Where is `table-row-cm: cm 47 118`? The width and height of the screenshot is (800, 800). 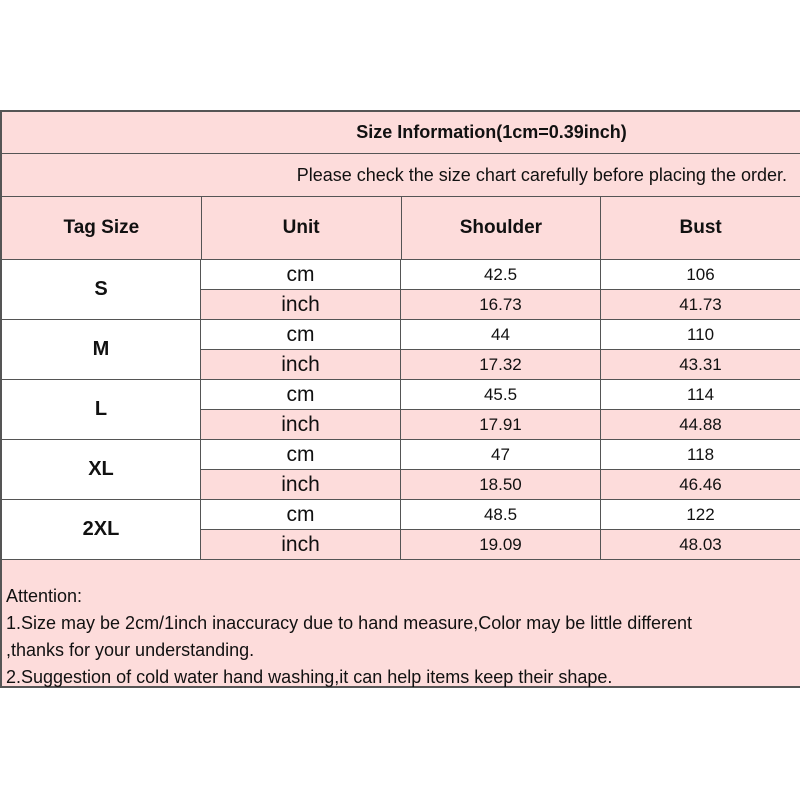
table-row-cm: cm 47 118 is located at coordinates (500, 455).